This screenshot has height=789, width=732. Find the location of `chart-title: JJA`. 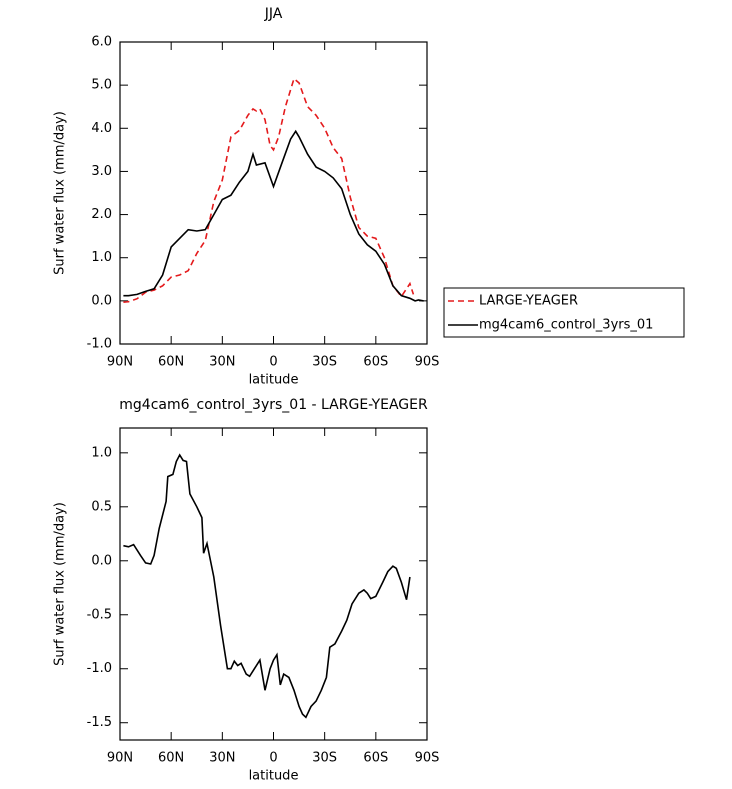

chart-title: JJA is located at coordinates (273, 14).